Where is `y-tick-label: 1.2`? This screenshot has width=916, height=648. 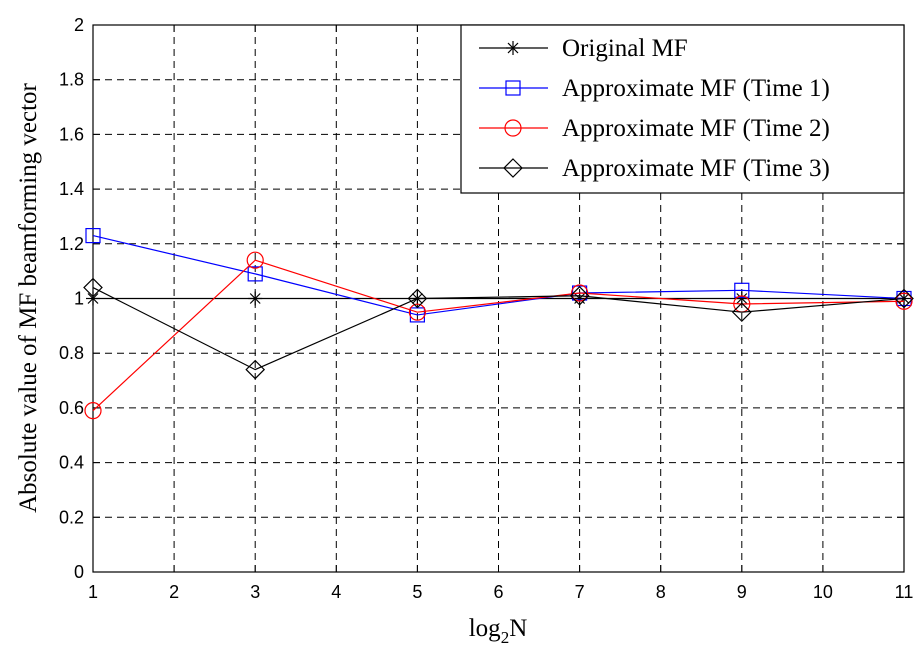
y-tick-label: 1.2 is located at coordinates (71, 244).